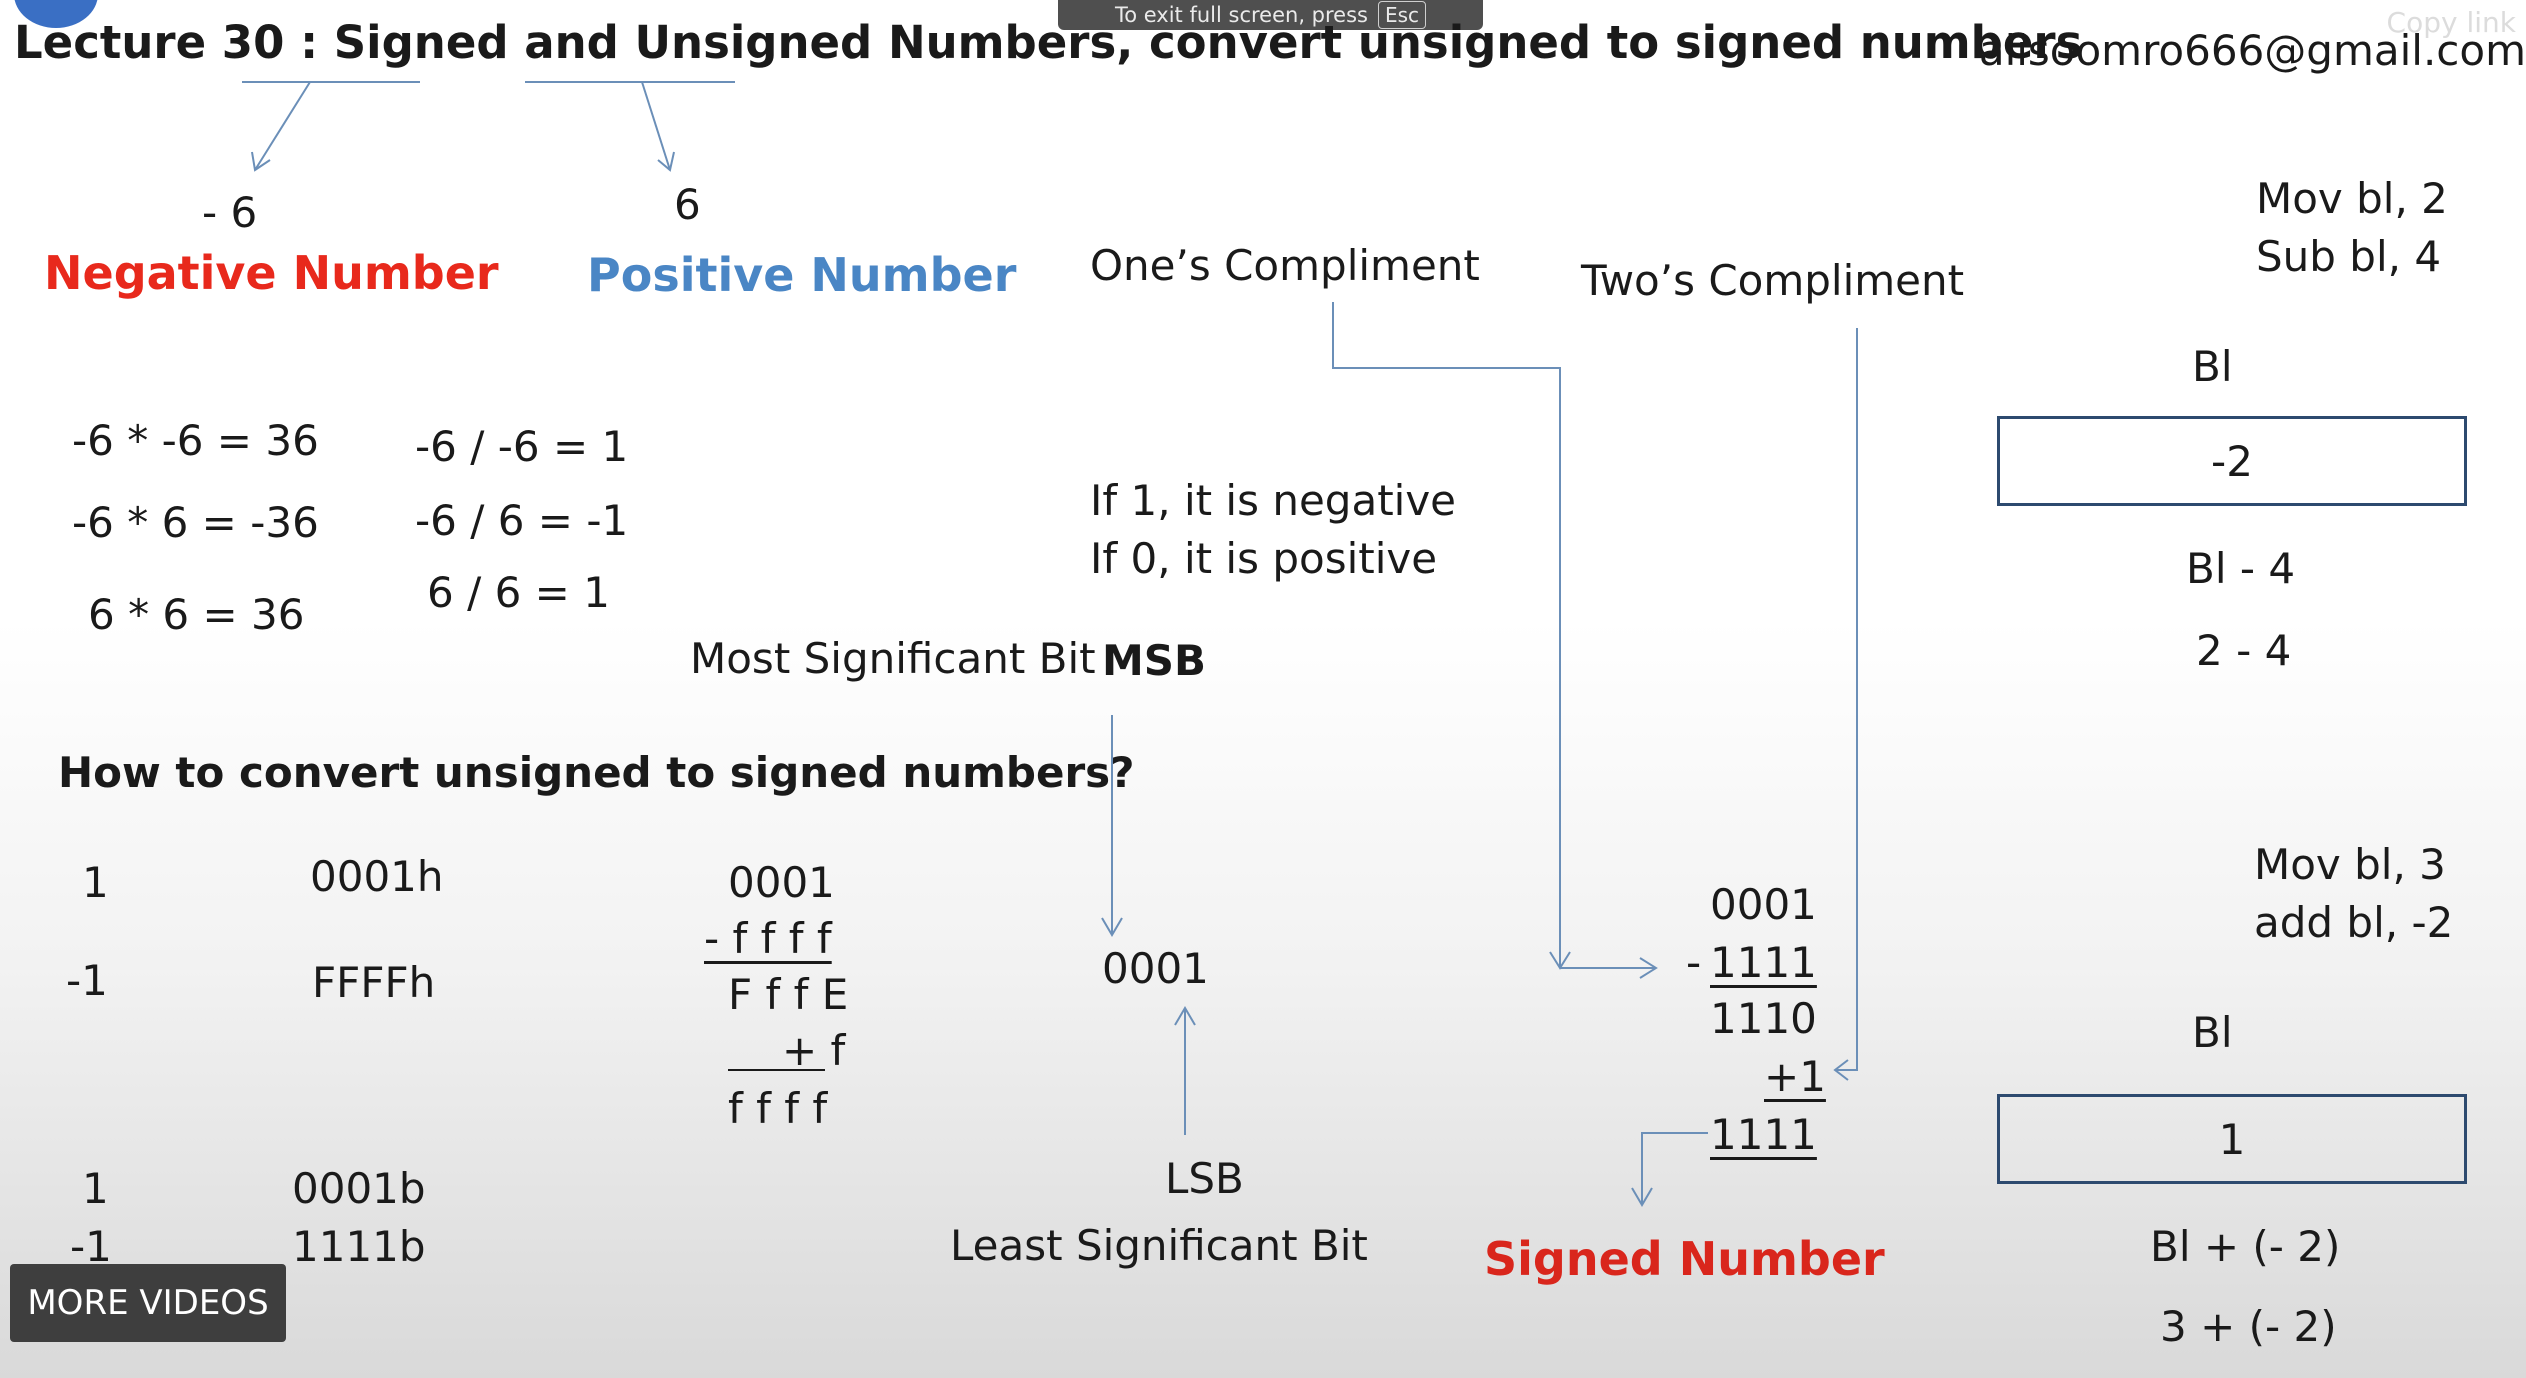 The height and width of the screenshot is (1378, 2526). What do you see at coordinates (1285, 265) in the screenshot?
I see `ones-compliment-label: One’s Compliment` at bounding box center [1285, 265].